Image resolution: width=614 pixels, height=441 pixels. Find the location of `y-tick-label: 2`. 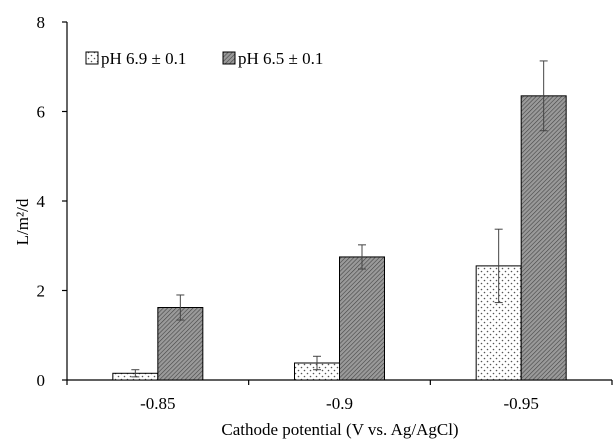

y-tick-label: 2 is located at coordinates (41, 291).